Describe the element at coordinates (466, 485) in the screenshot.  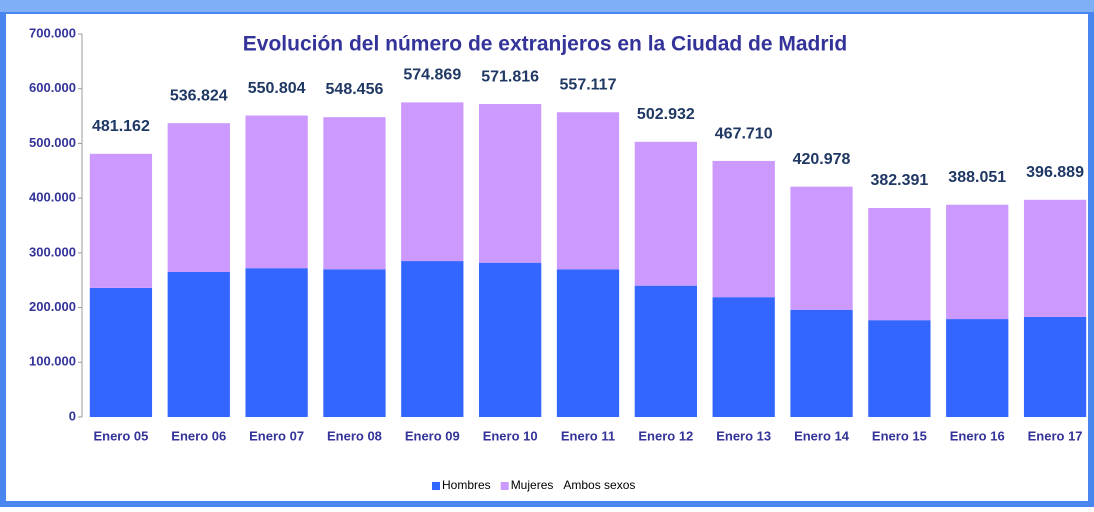
I see `legend-label: Hombres` at that location.